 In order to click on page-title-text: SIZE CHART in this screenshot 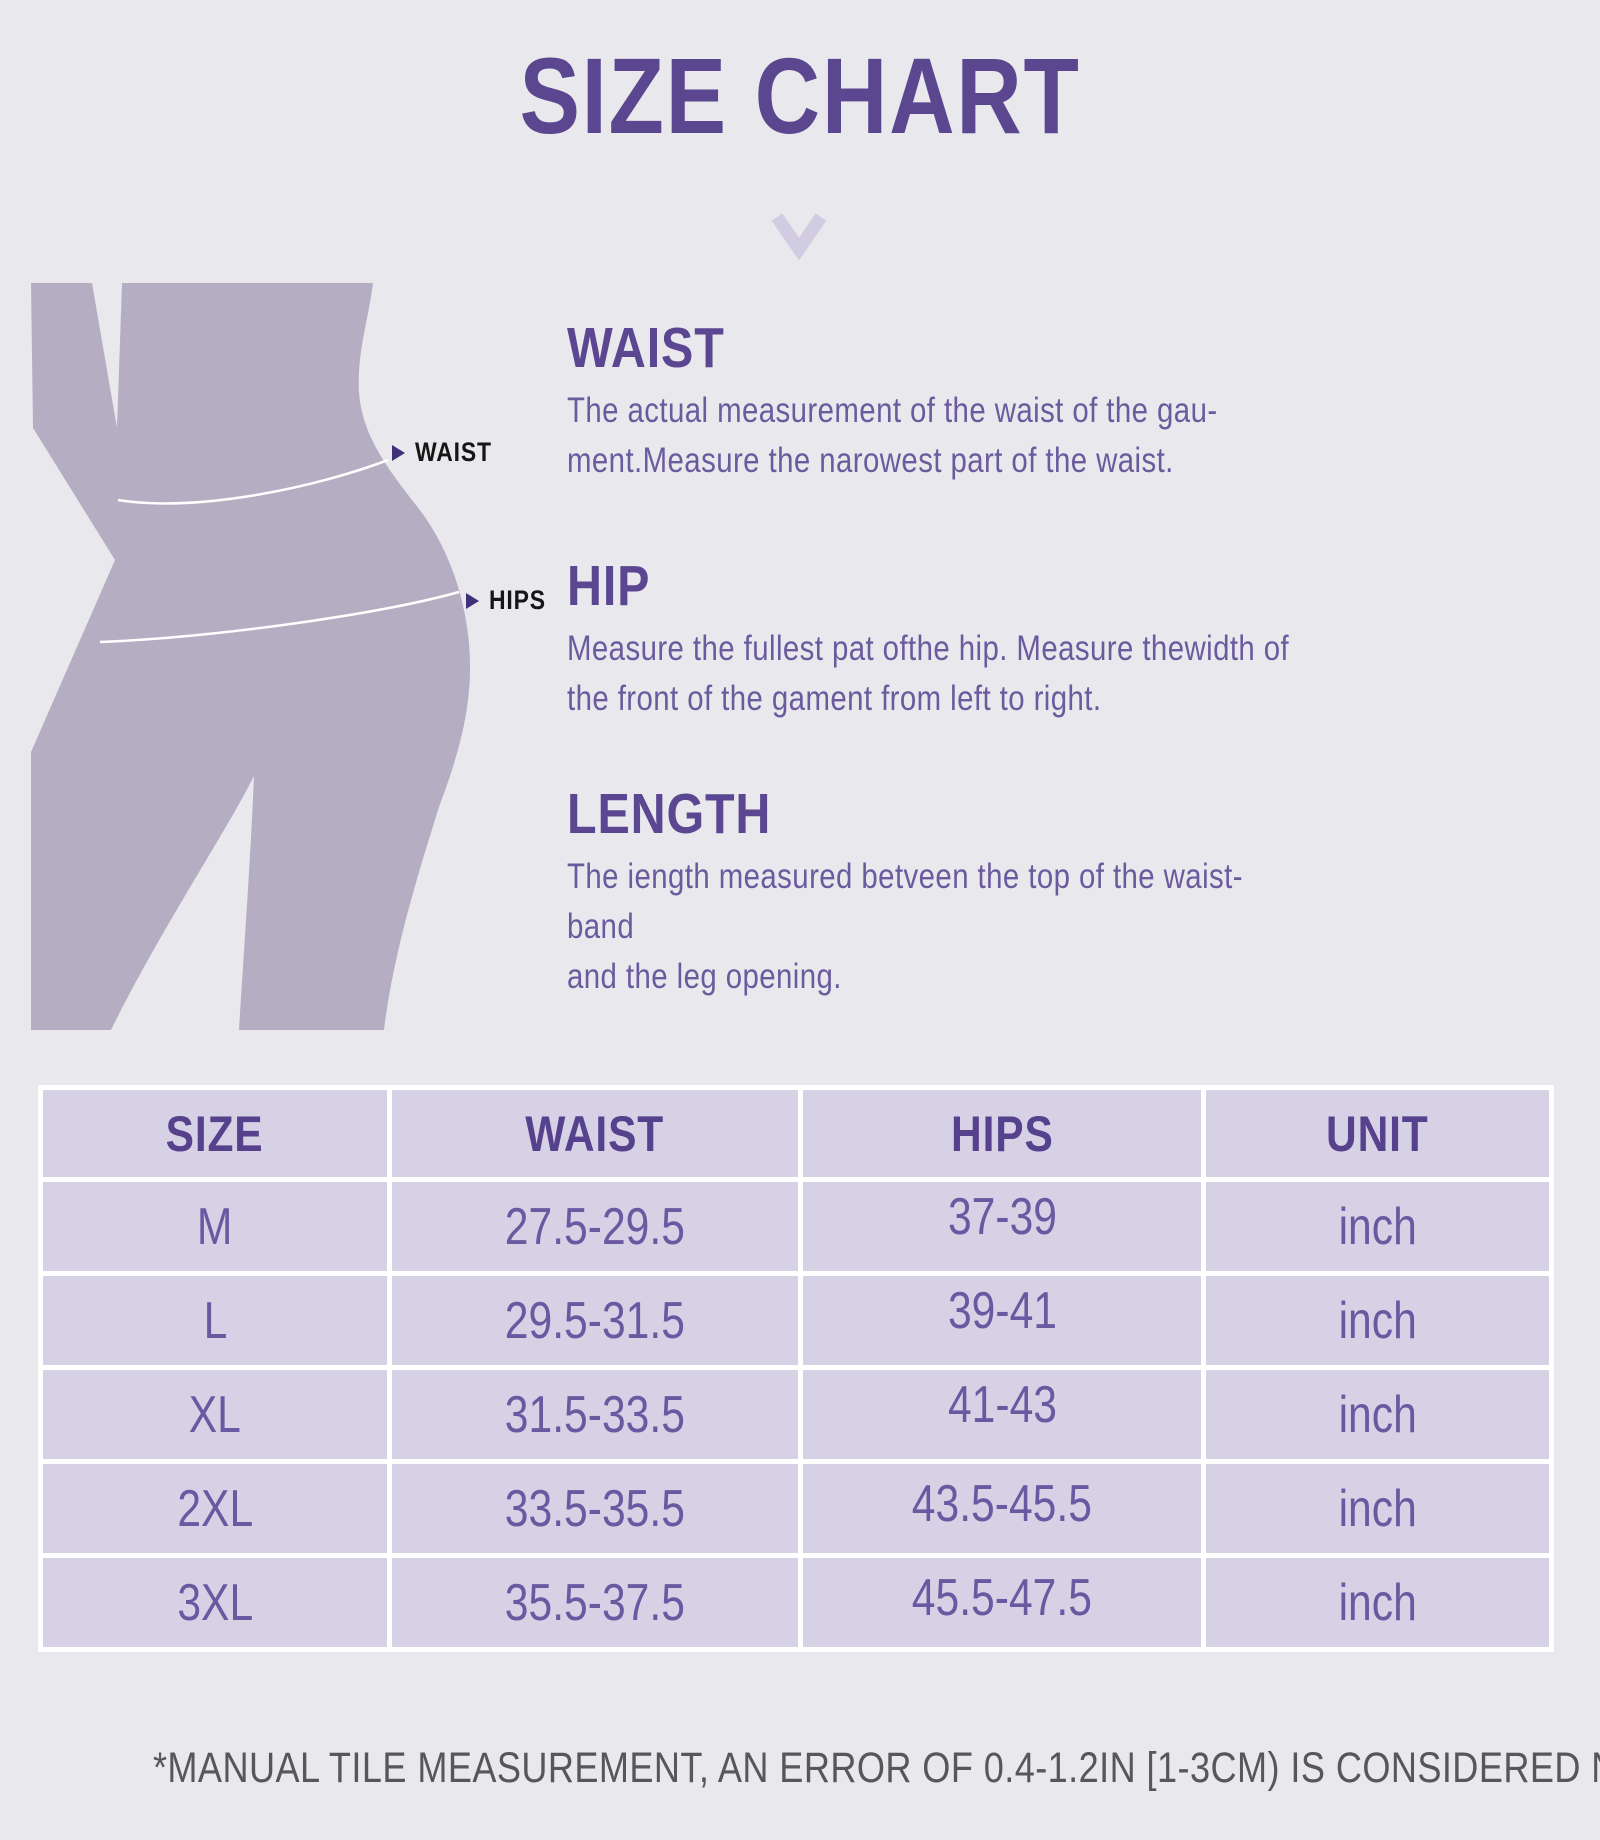, I will do `click(800, 95)`.